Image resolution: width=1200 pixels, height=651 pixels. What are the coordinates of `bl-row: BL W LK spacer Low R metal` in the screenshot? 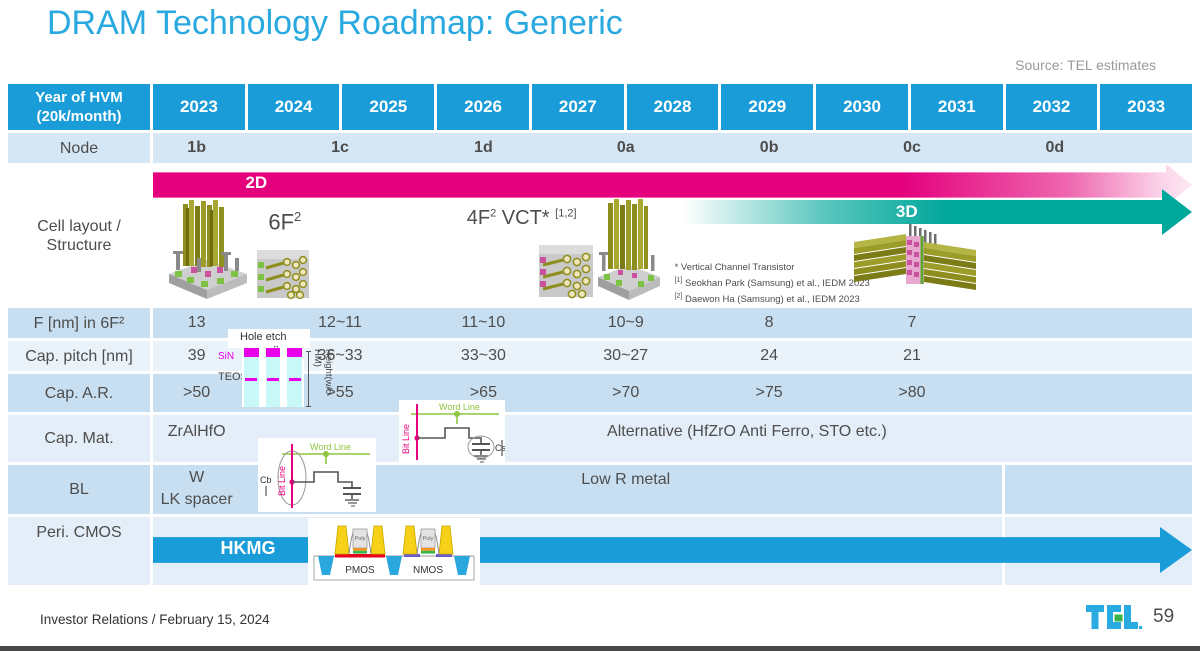 It's located at (600, 489).